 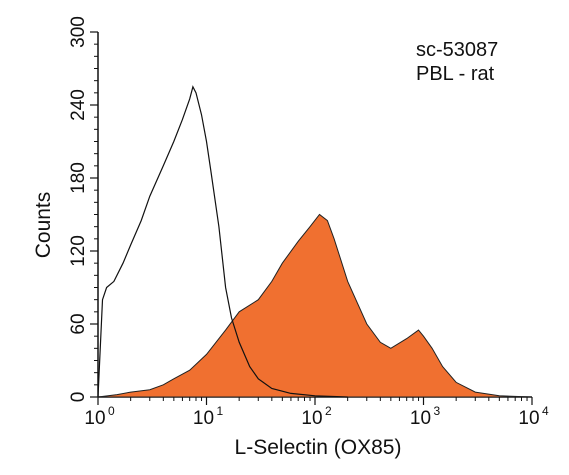 What do you see at coordinates (220, 411) in the screenshot?
I see `x-tick-label-exponent: 1` at bounding box center [220, 411].